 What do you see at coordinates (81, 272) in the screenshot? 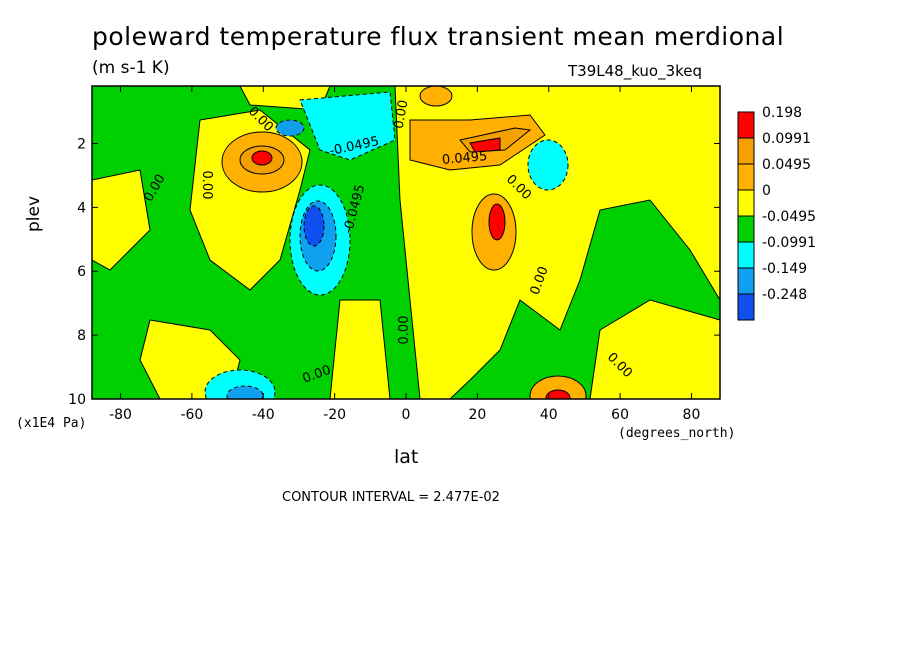
I see `y-tick-label: 6` at bounding box center [81, 272].